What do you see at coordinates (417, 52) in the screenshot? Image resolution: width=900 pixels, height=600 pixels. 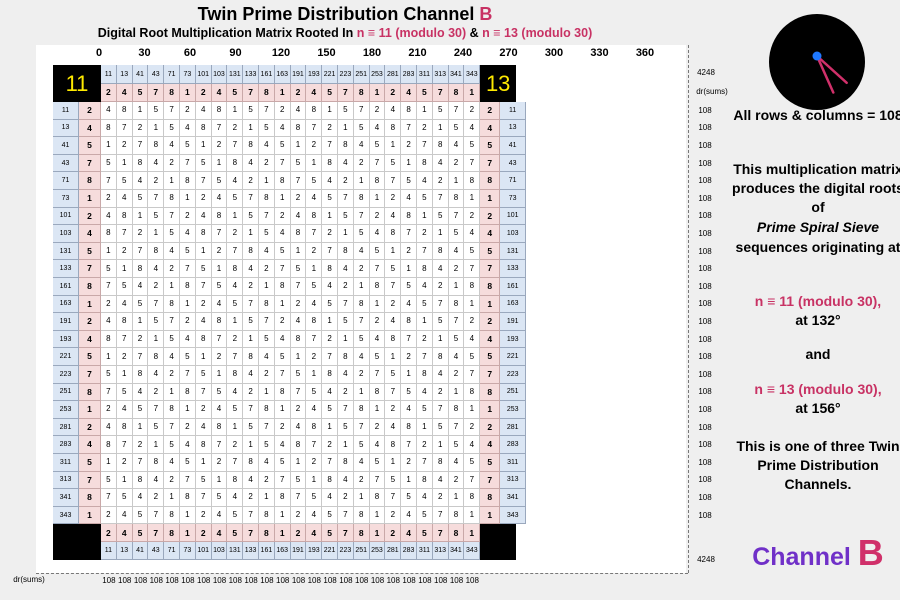 I see `degree-label: 210` at bounding box center [417, 52].